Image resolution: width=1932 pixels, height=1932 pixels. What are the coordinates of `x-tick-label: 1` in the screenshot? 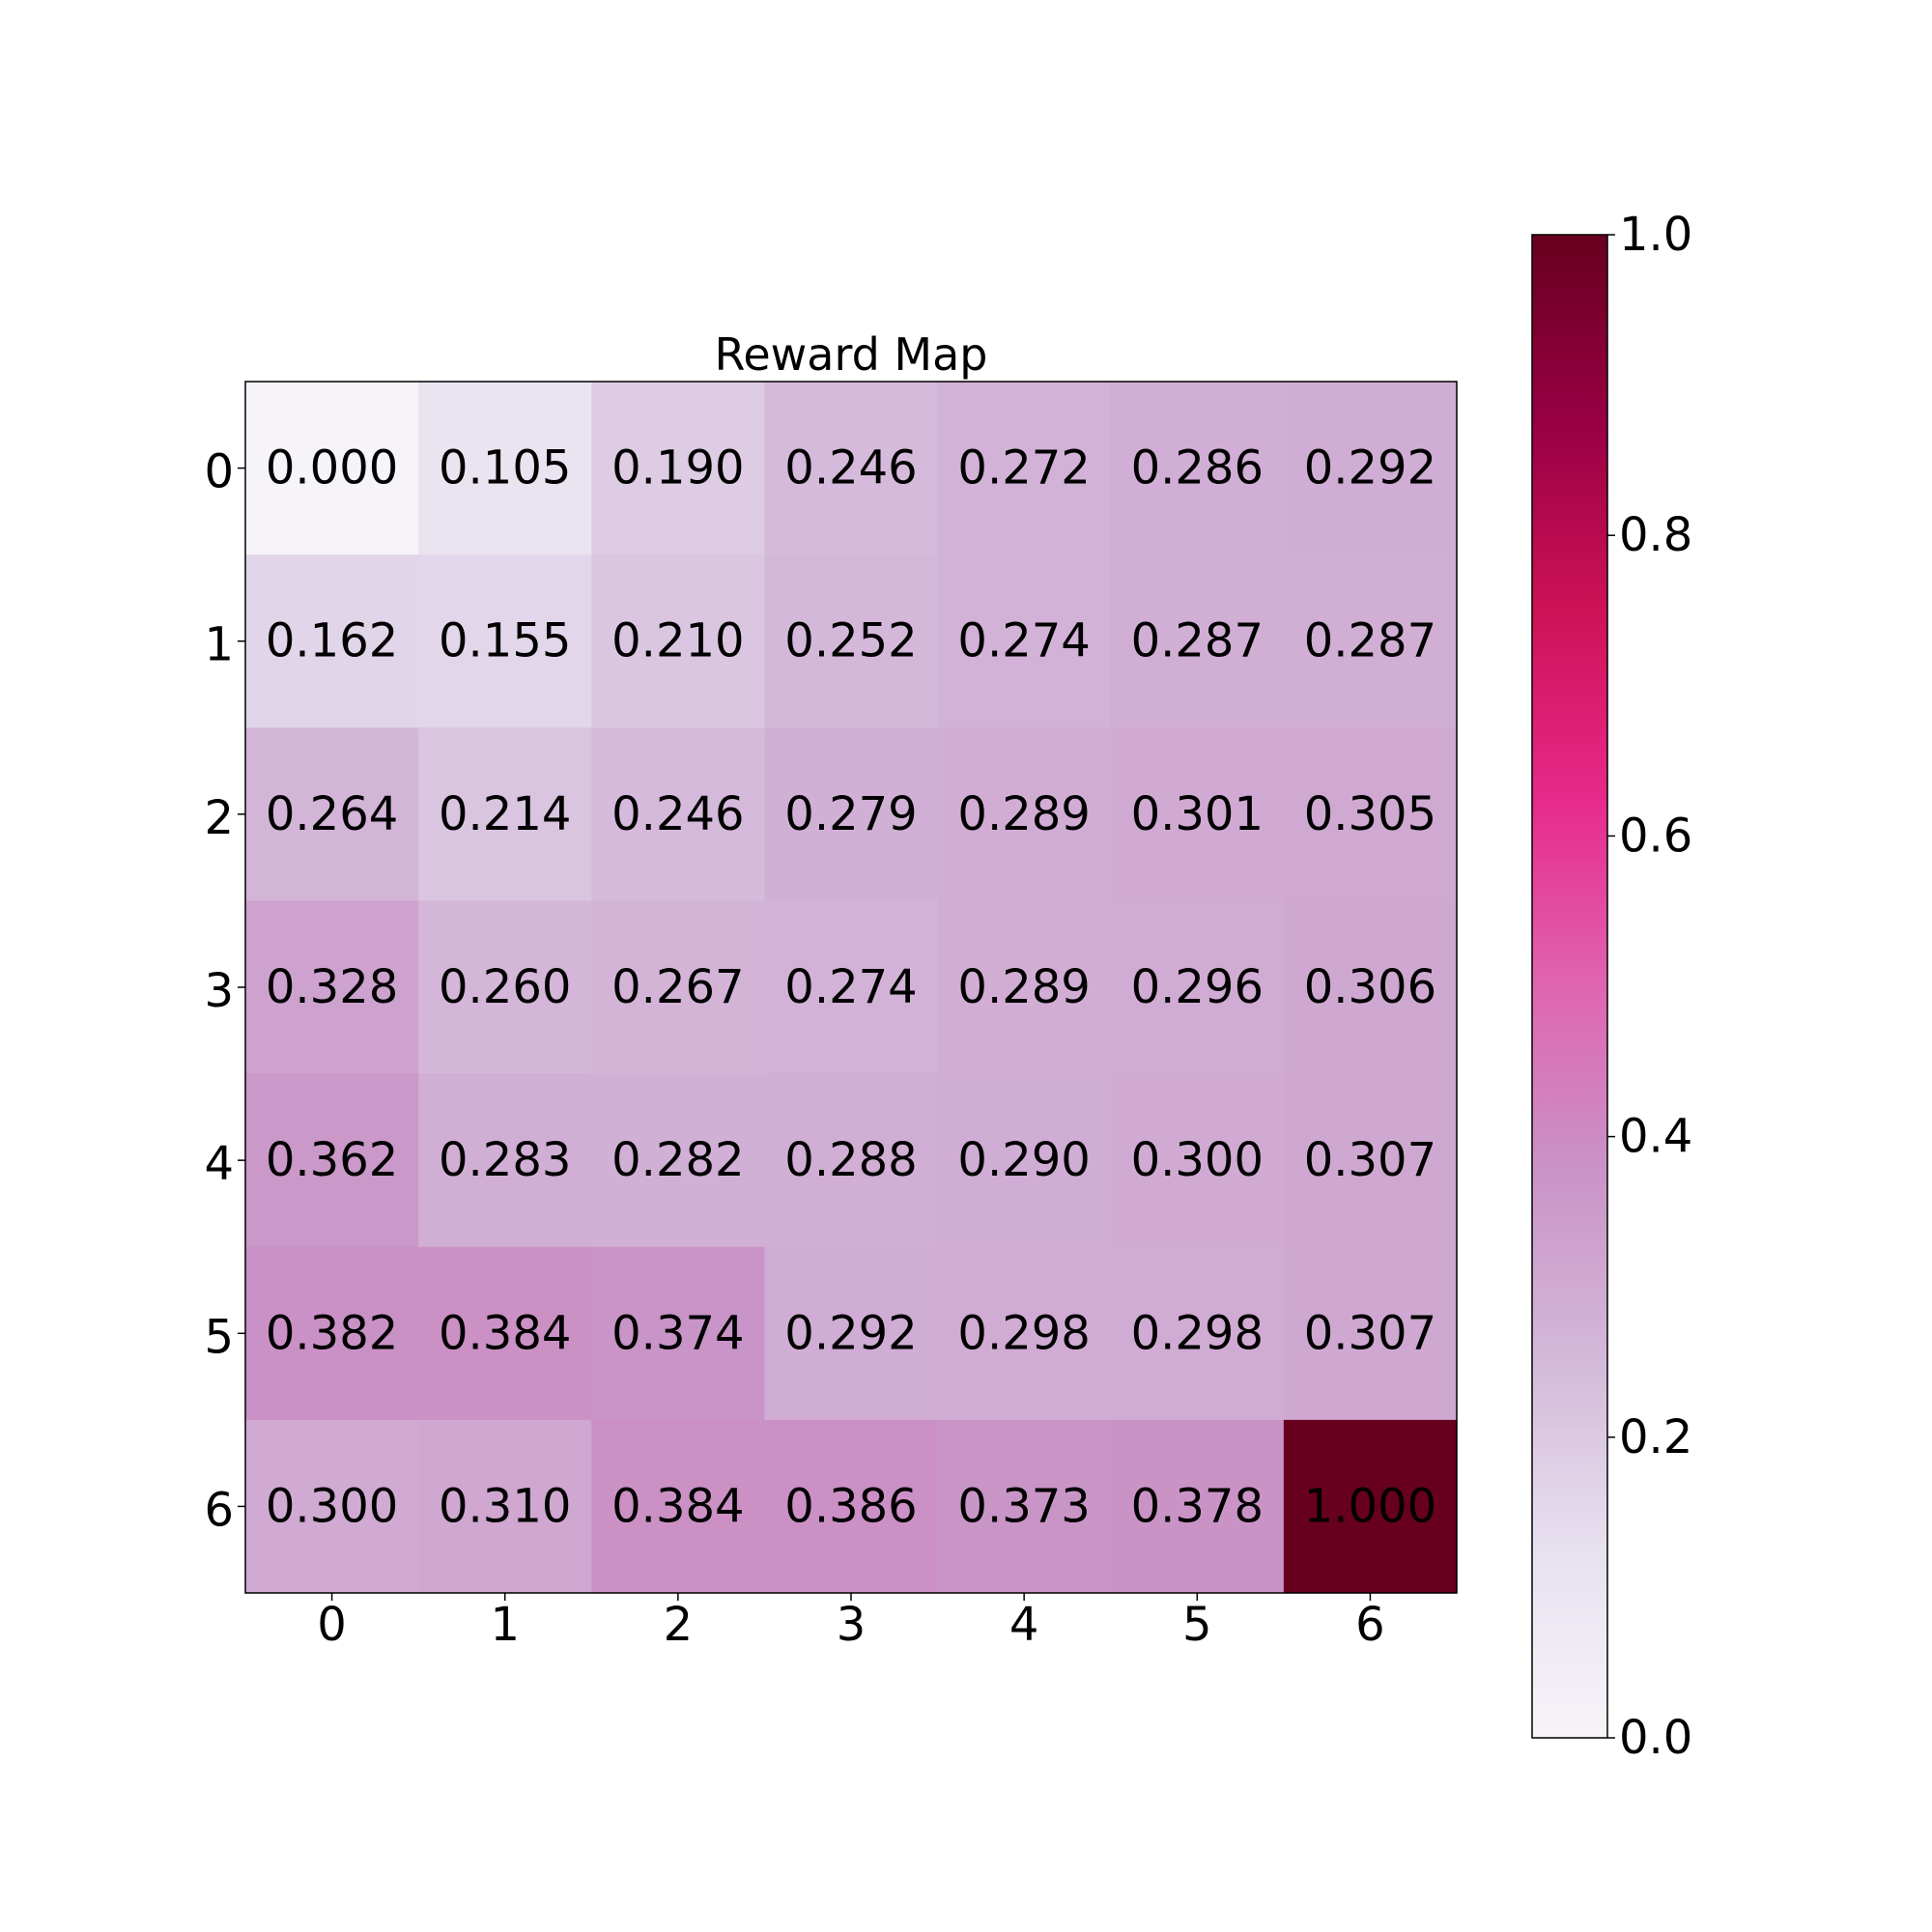 It's located at (505, 1625).